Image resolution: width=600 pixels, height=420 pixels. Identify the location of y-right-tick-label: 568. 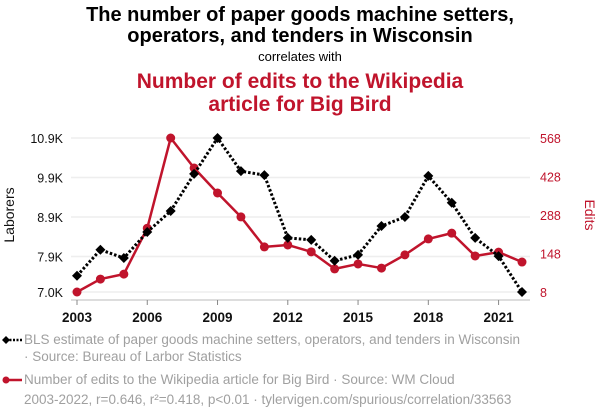
(550, 139).